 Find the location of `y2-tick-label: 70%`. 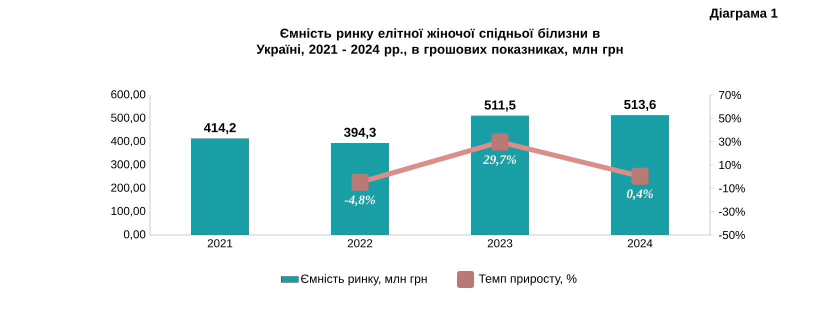

y2-tick-label: 70% is located at coordinates (730, 95).